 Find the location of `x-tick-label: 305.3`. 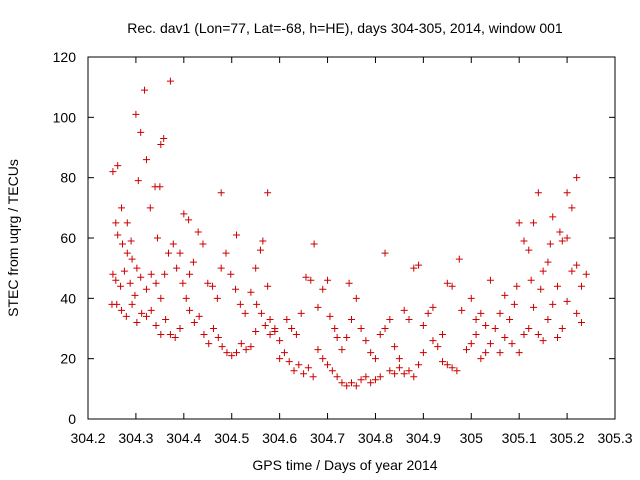

x-tick-label: 305.3 is located at coordinates (614, 438).